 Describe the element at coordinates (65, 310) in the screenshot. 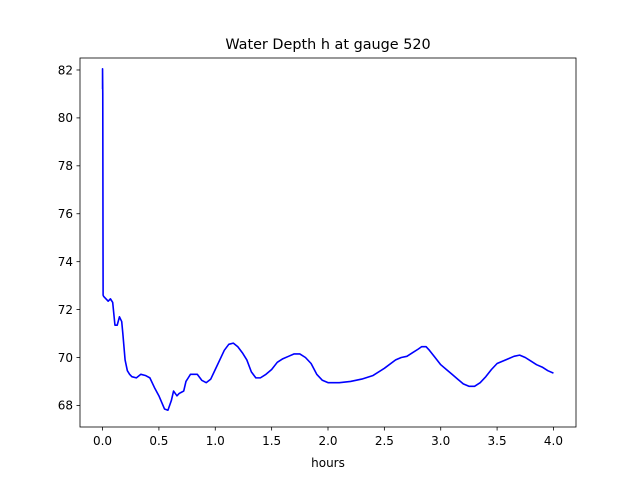

I see `y-tick-label: 72` at that location.